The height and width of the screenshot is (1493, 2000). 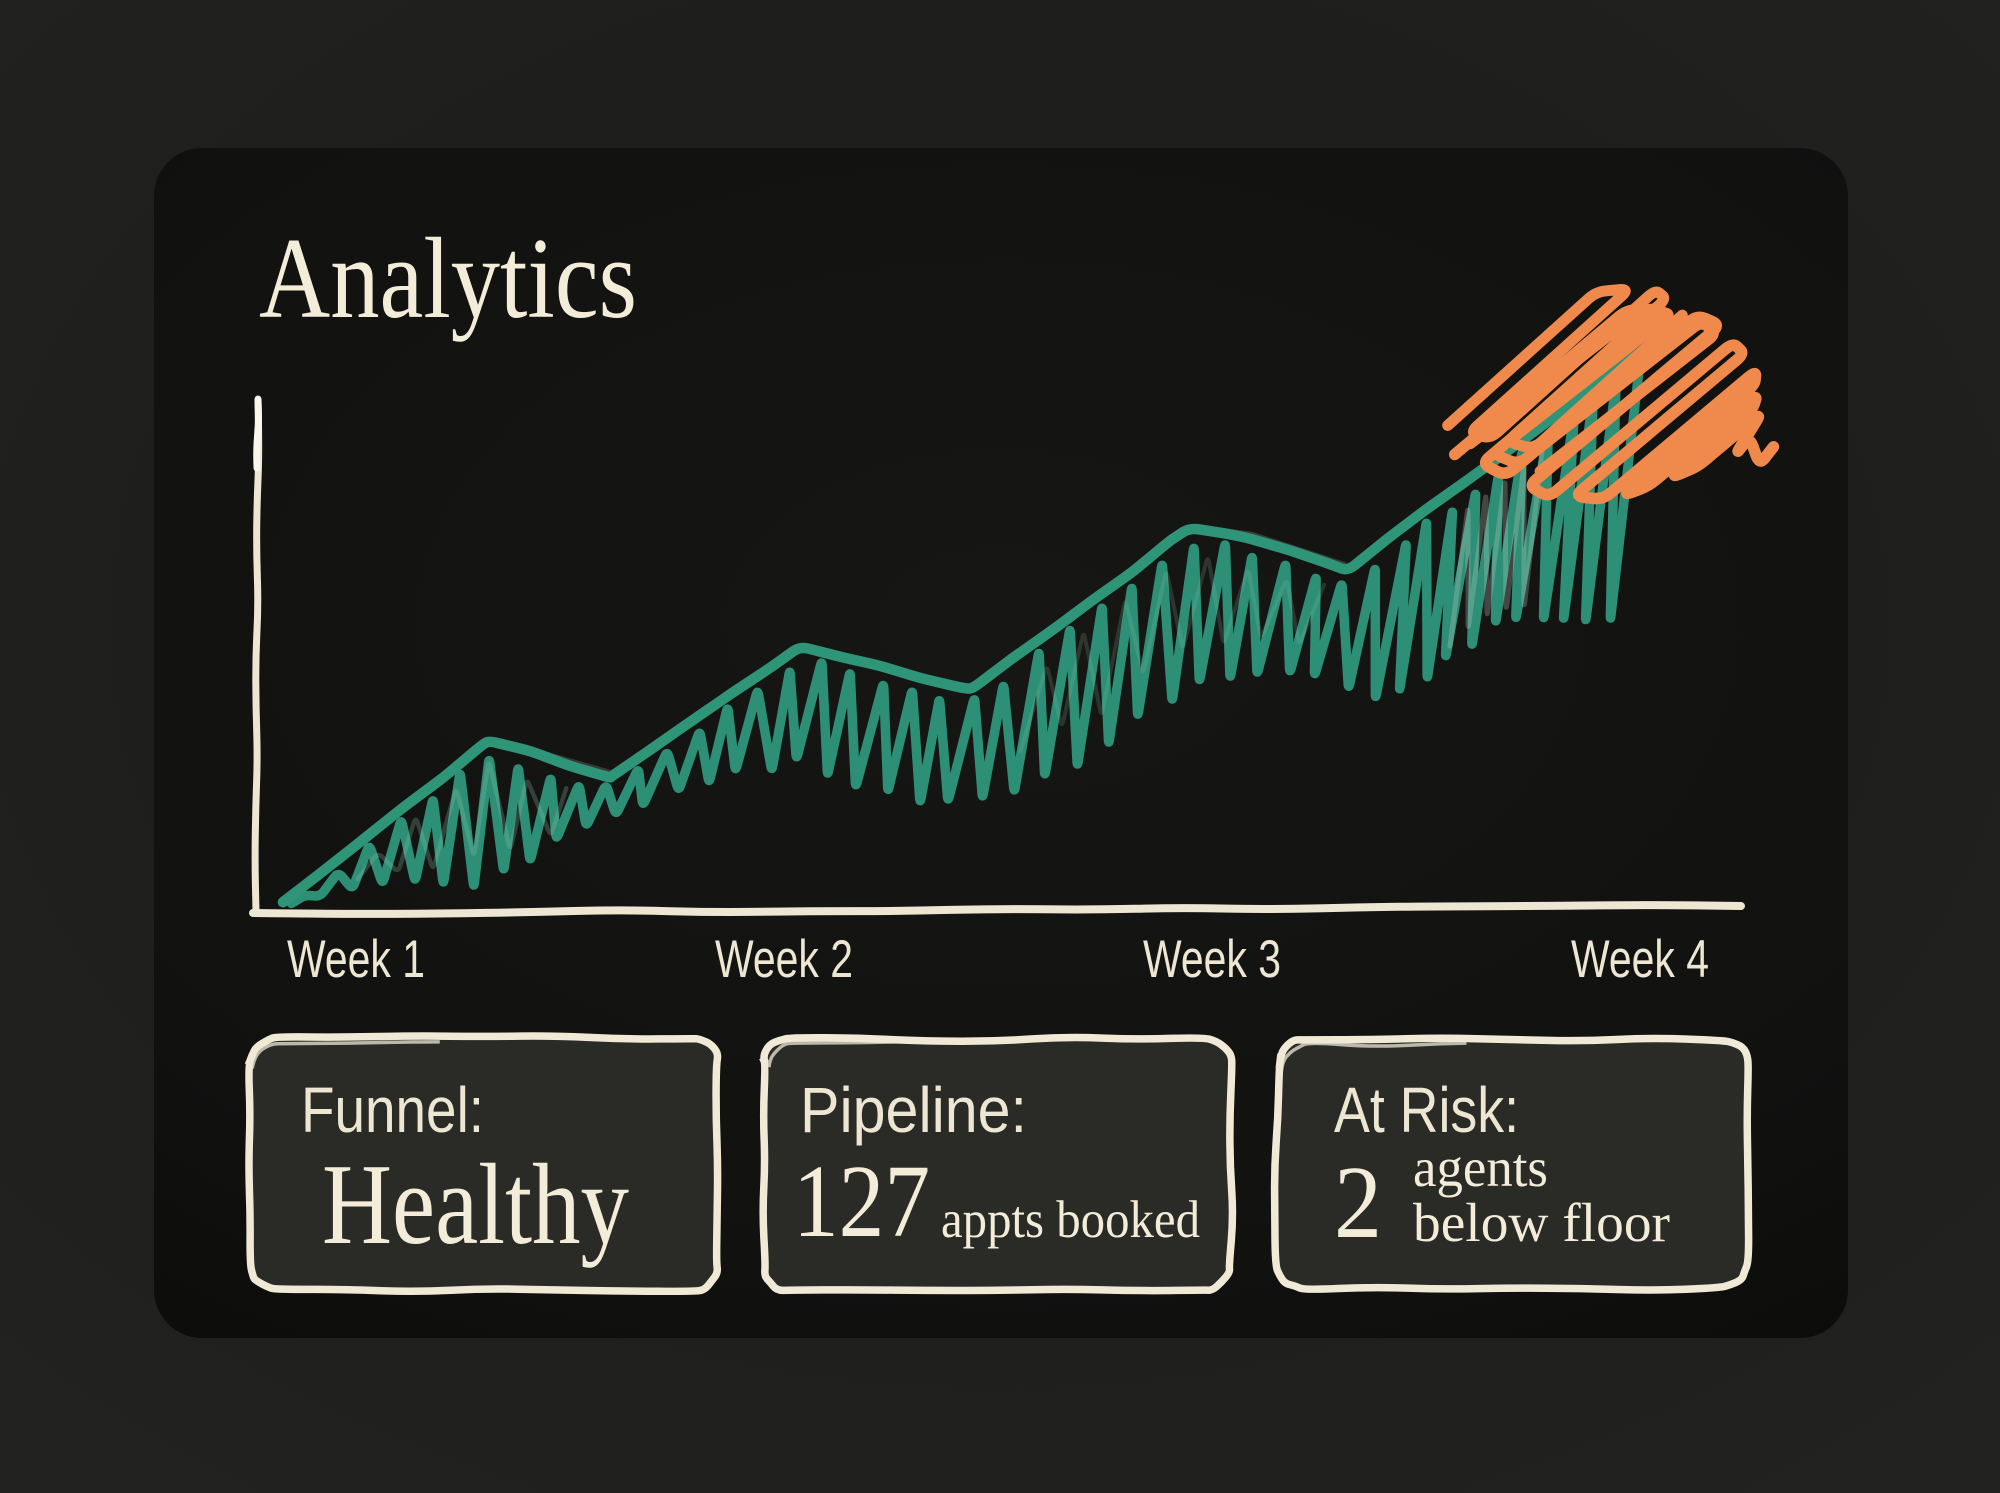 I want to click on svg-text: Week 1, so click(x=356, y=959).